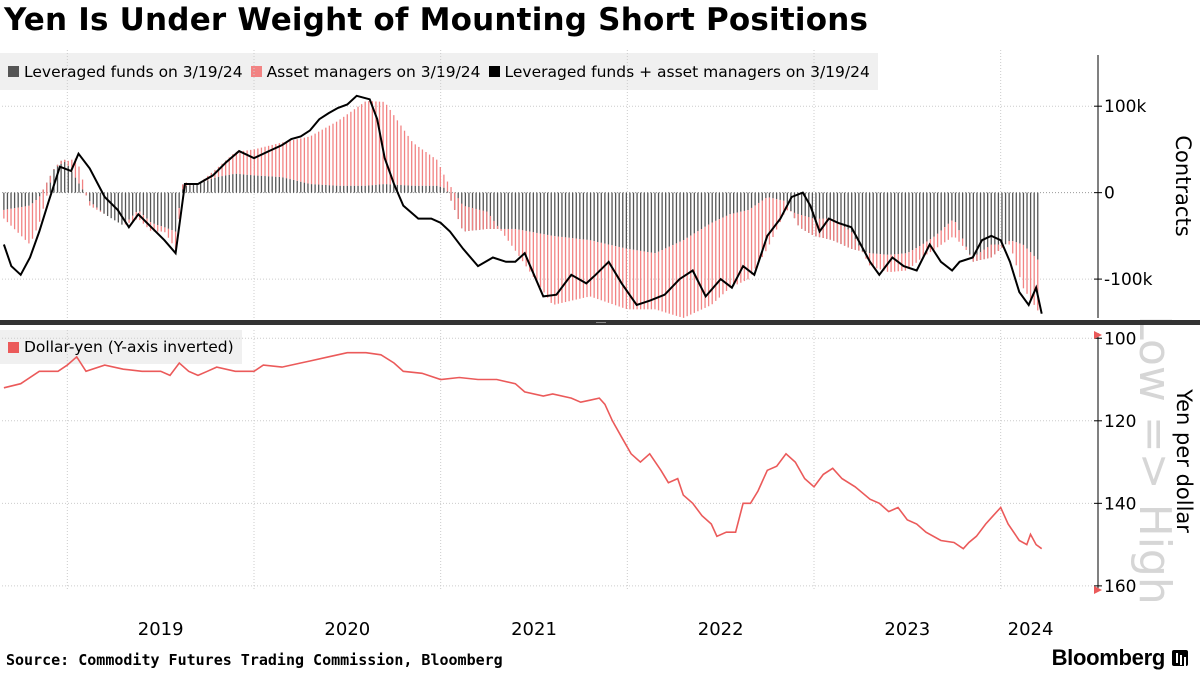 The height and width of the screenshot is (675, 1200). I want to click on bottom-legend: Dollar-yen (Y-axis inverted), so click(121, 347).